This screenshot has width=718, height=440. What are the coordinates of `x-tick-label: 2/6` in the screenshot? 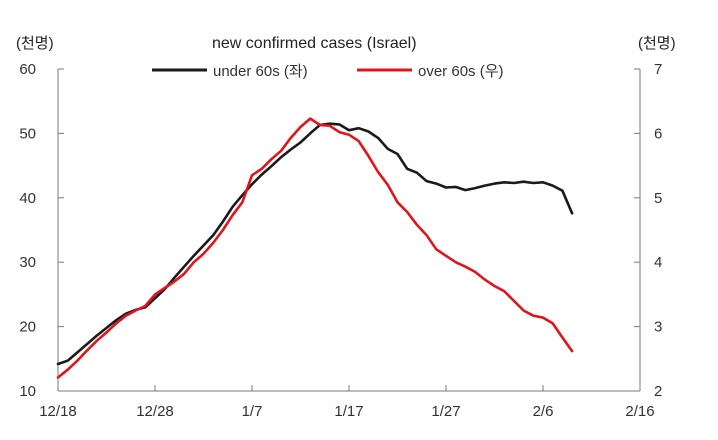 It's located at (543, 411).